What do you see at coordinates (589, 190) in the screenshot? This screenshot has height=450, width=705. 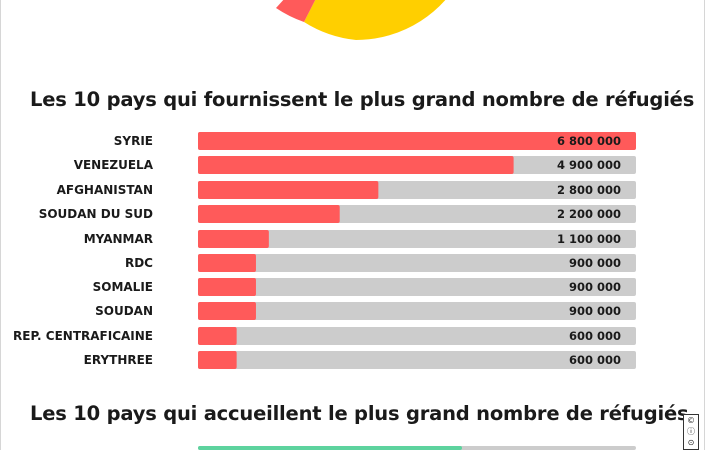 I see `value-label: 2 800 000` at bounding box center [589, 190].